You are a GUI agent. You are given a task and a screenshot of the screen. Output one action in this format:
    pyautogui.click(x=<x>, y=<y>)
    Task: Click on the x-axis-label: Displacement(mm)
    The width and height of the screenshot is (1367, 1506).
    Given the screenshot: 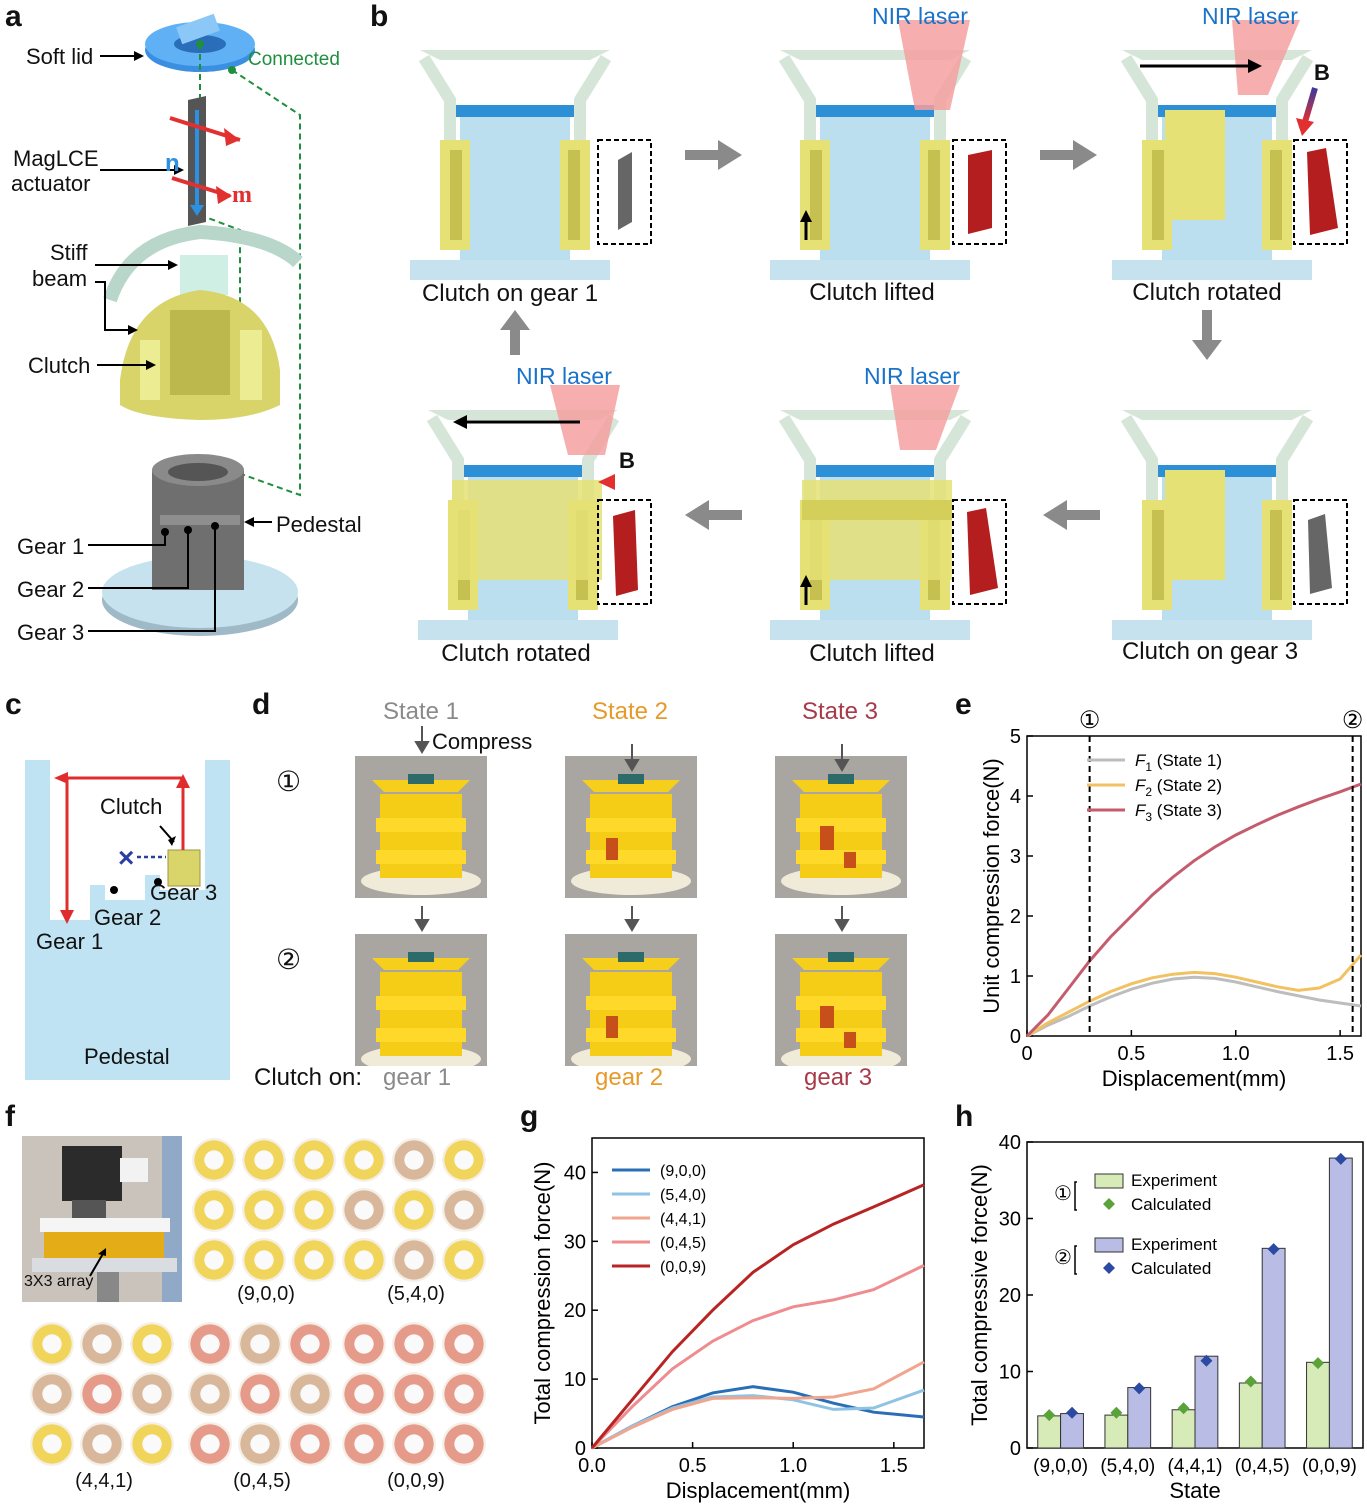 What is the action you would take?
    pyautogui.click(x=1194, y=1078)
    